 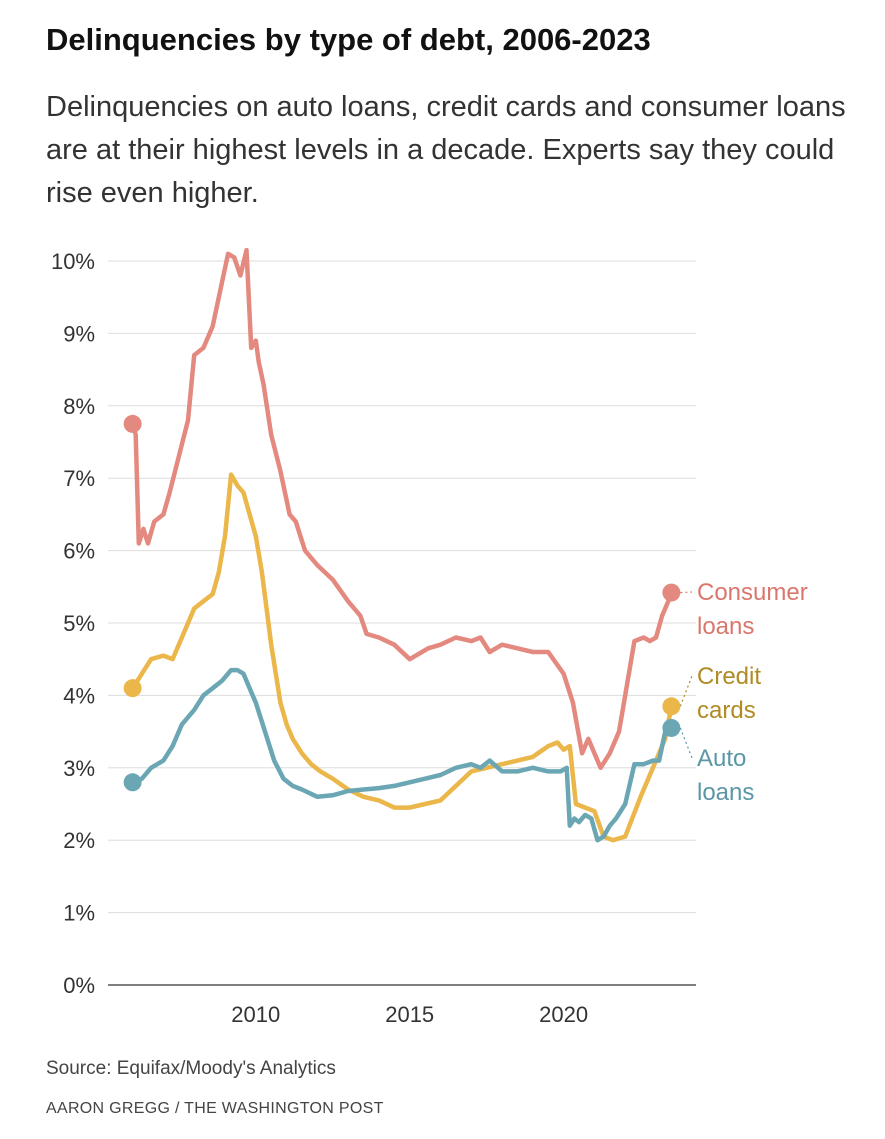 I want to click on y-tick-label: 10%, so click(x=73, y=261).